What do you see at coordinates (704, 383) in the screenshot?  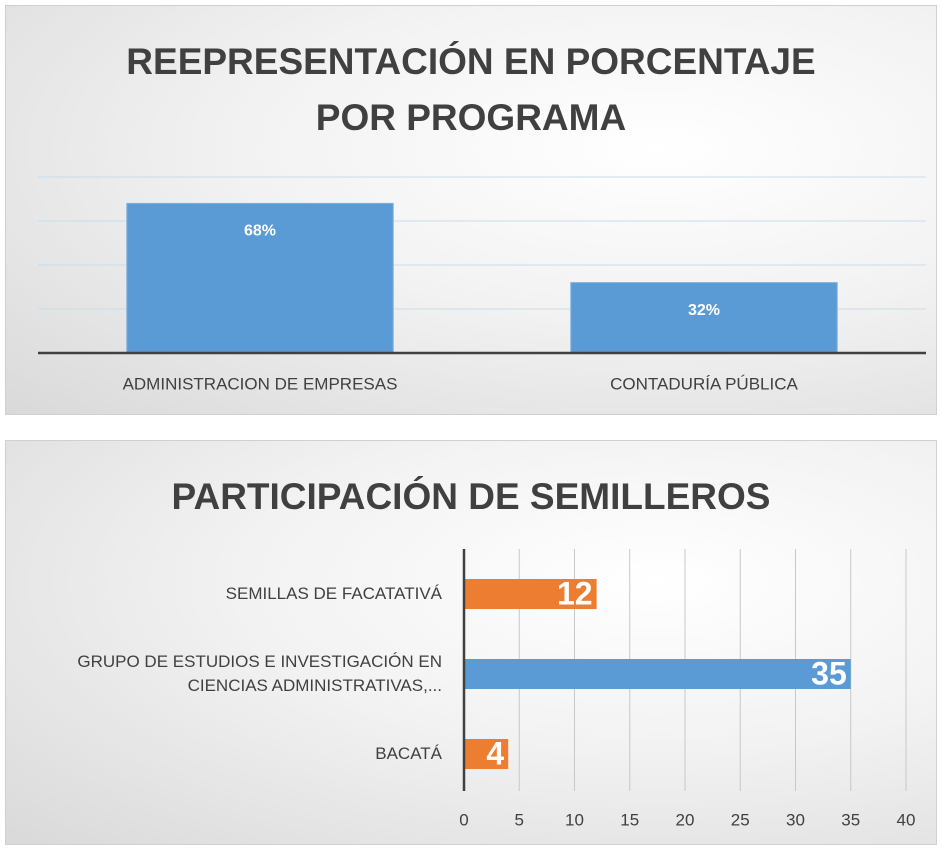 I see `x-tick-label: CONTADURÍA PÚBLICA` at bounding box center [704, 383].